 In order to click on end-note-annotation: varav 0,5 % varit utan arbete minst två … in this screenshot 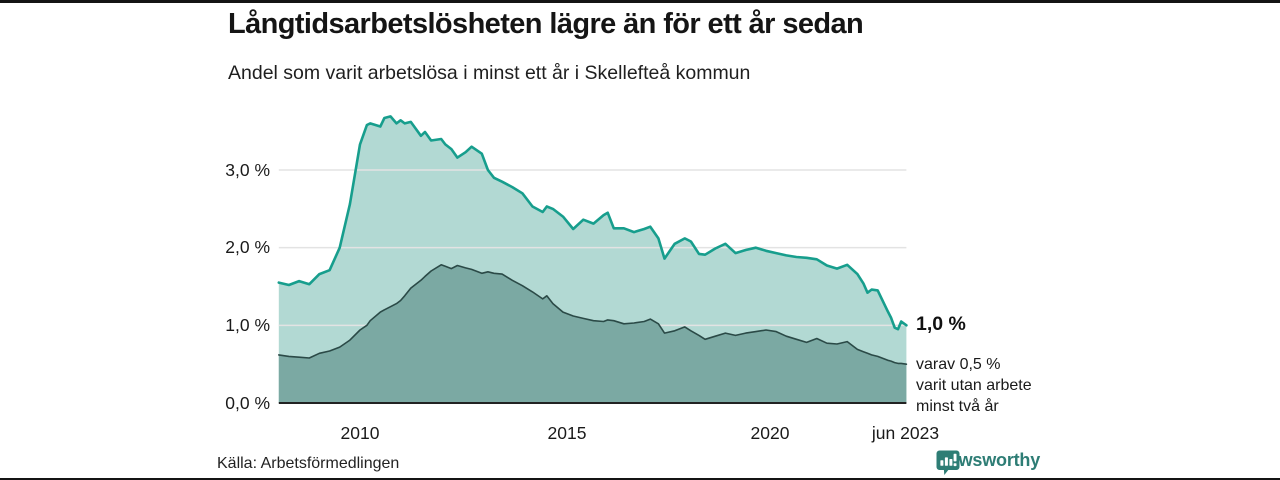, I will do `click(974, 385)`.